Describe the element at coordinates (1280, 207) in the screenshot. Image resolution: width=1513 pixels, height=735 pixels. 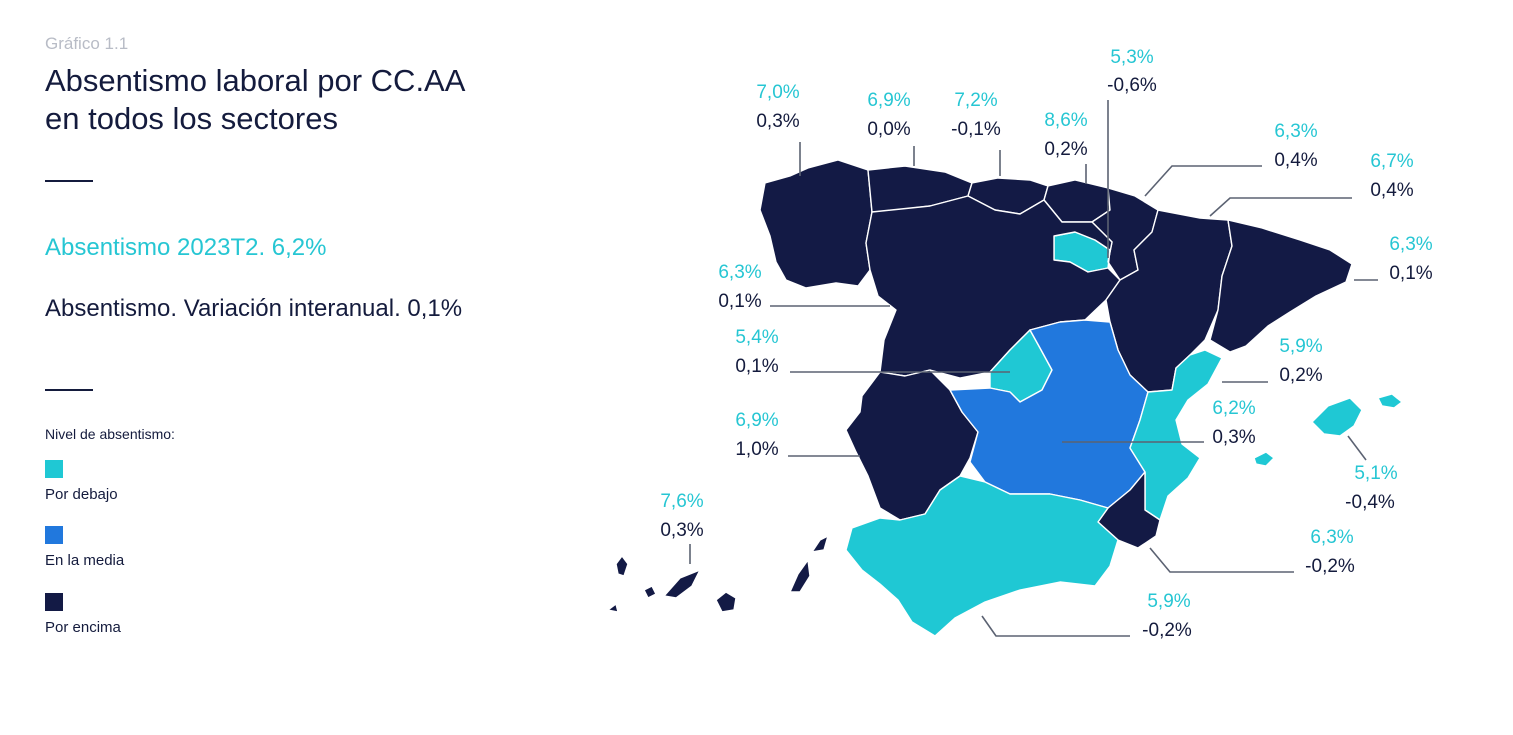
I see `leader-aragon` at that location.